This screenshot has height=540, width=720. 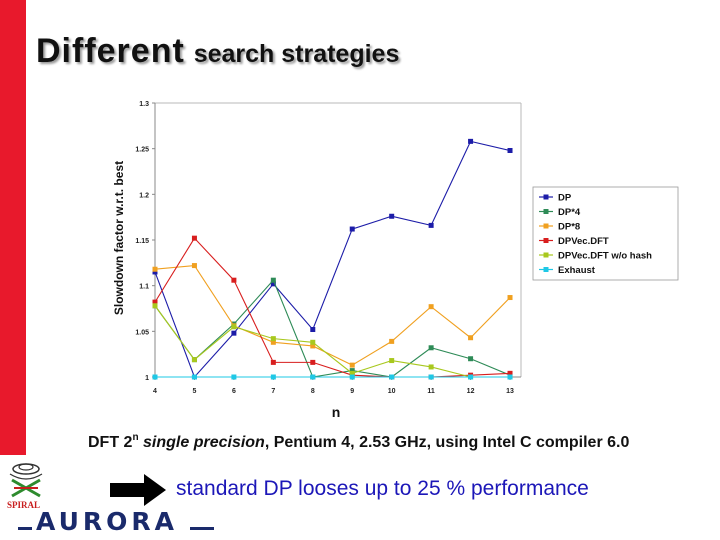 I want to click on spiral-logo-icon: SPIRAL, so click(x=25, y=486).